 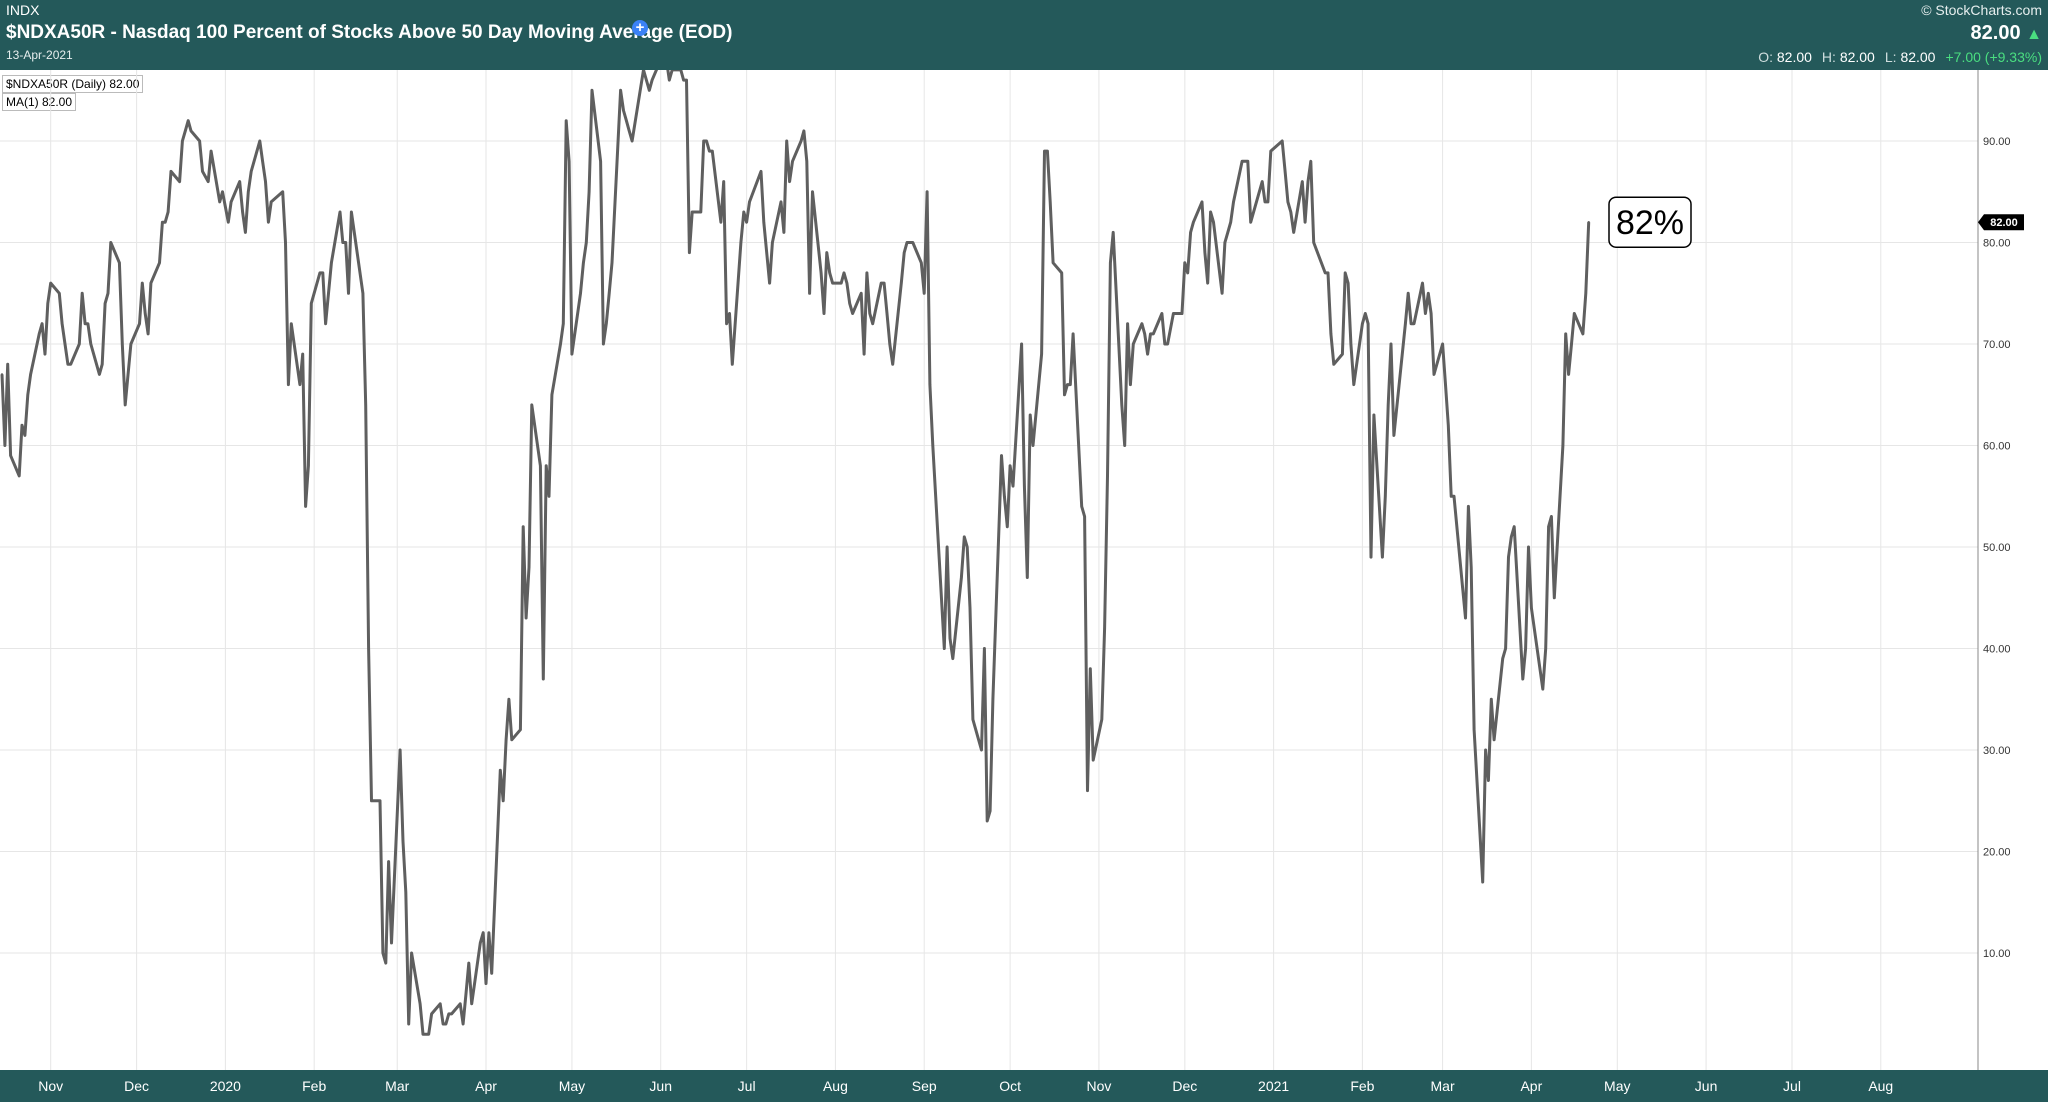 I want to click on high-value: 82.00, so click(x=1857, y=57).